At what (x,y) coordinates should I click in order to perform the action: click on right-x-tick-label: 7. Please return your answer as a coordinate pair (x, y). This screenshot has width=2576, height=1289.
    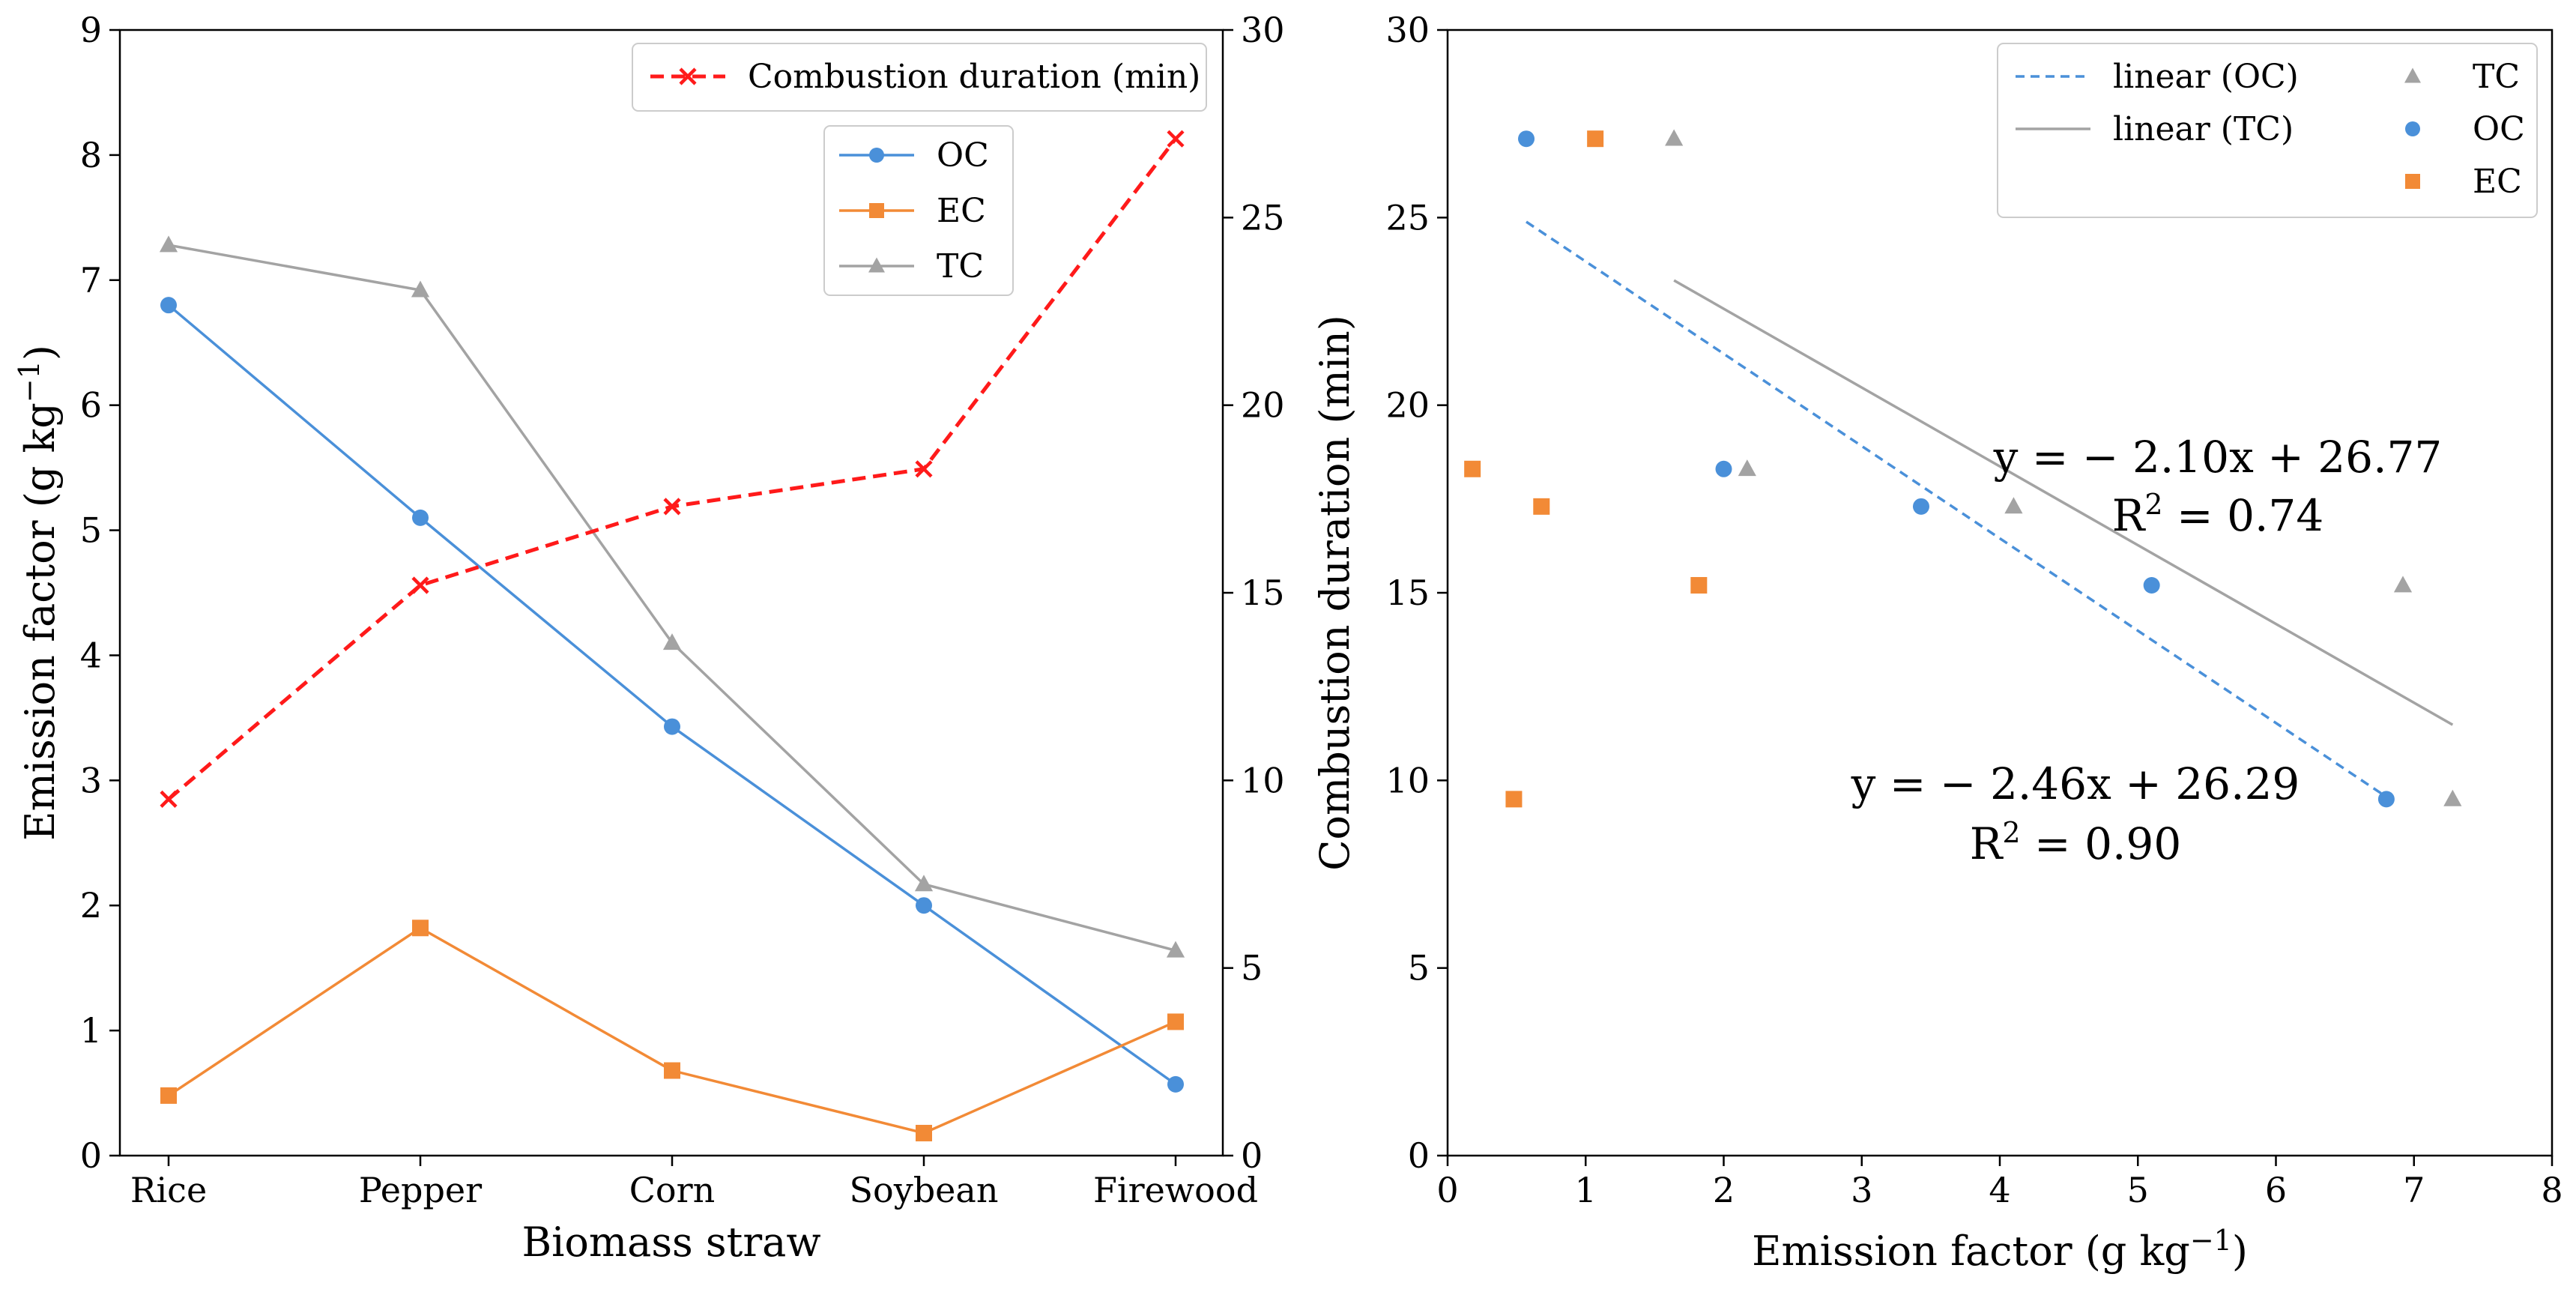
    Looking at the image, I should click on (2414, 1190).